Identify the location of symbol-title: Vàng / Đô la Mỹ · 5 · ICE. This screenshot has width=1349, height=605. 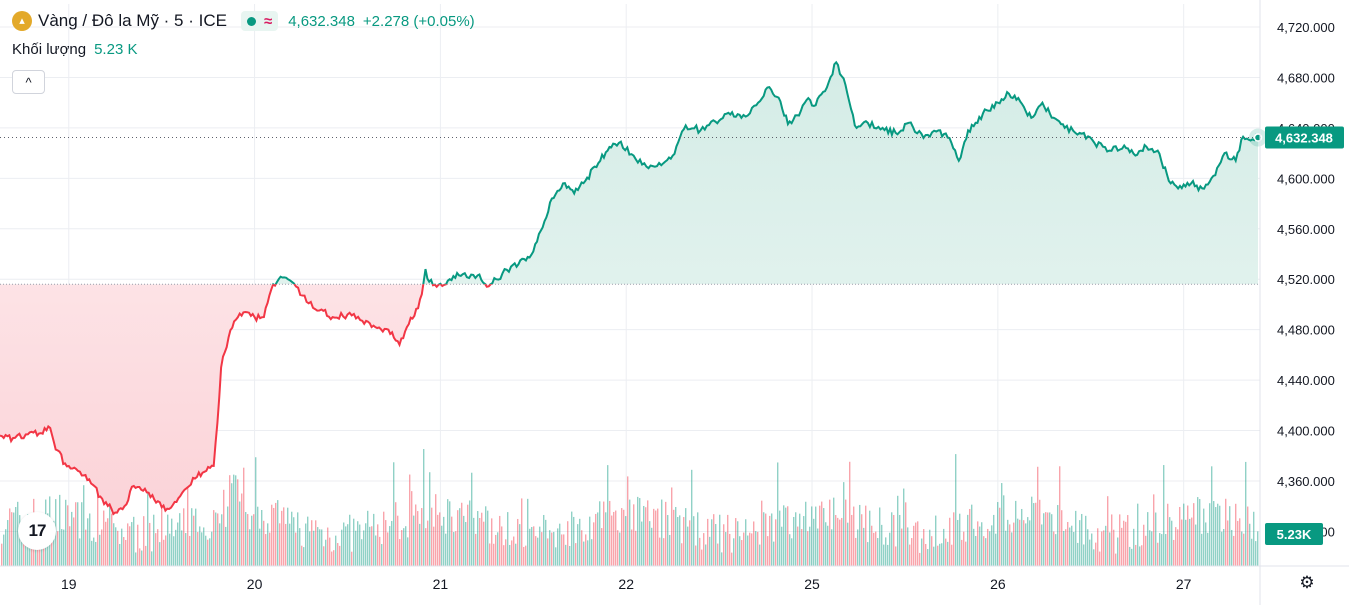
(132, 20).